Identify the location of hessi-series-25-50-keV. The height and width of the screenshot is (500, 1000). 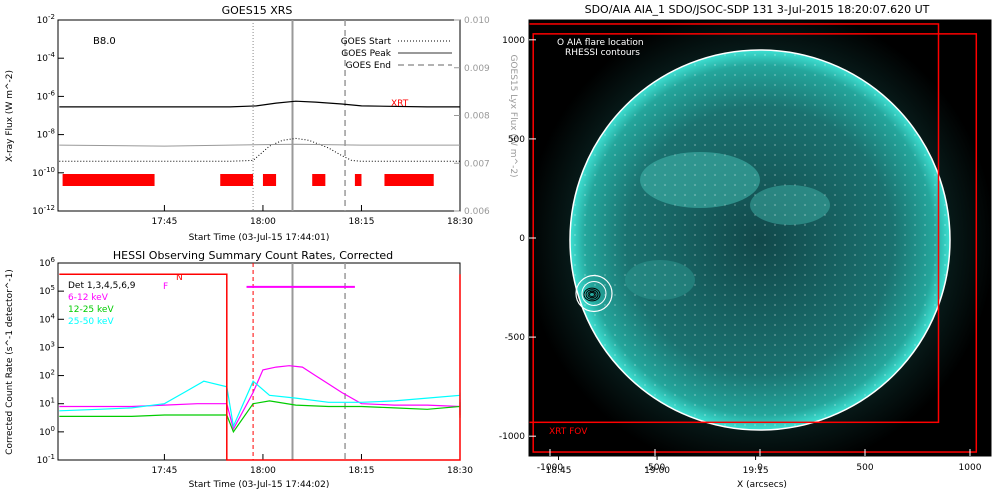
(260, 404).